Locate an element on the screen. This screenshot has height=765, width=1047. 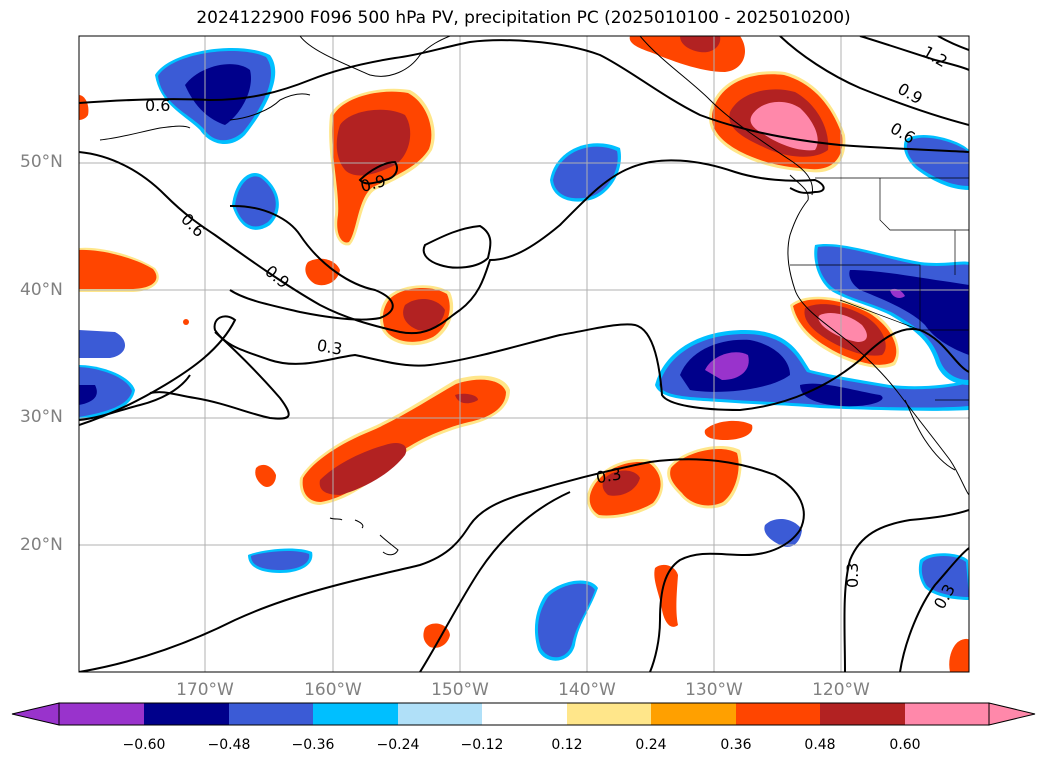
colorbar-tick-label: 0.36 is located at coordinates (736, 745).